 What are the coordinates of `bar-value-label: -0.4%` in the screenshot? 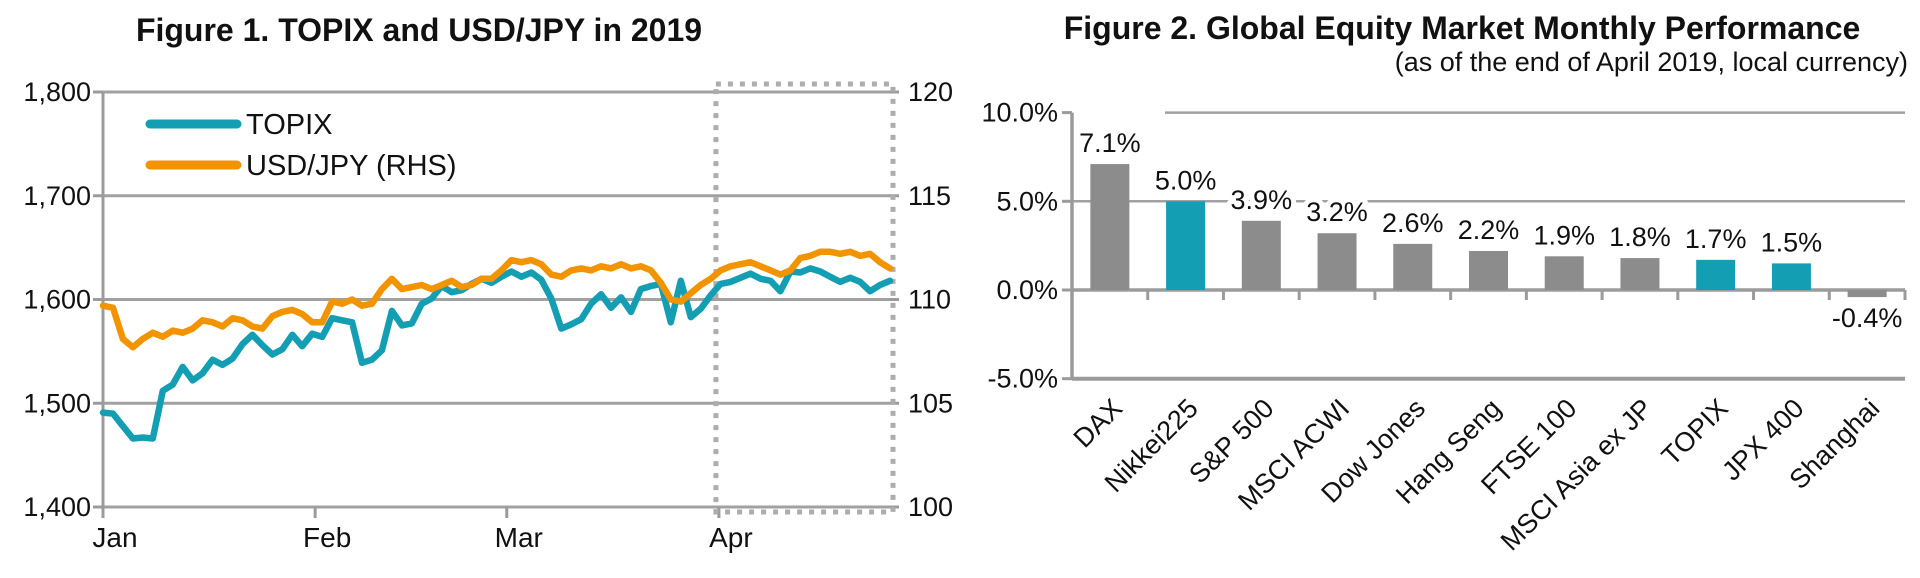 It's located at (1867, 318).